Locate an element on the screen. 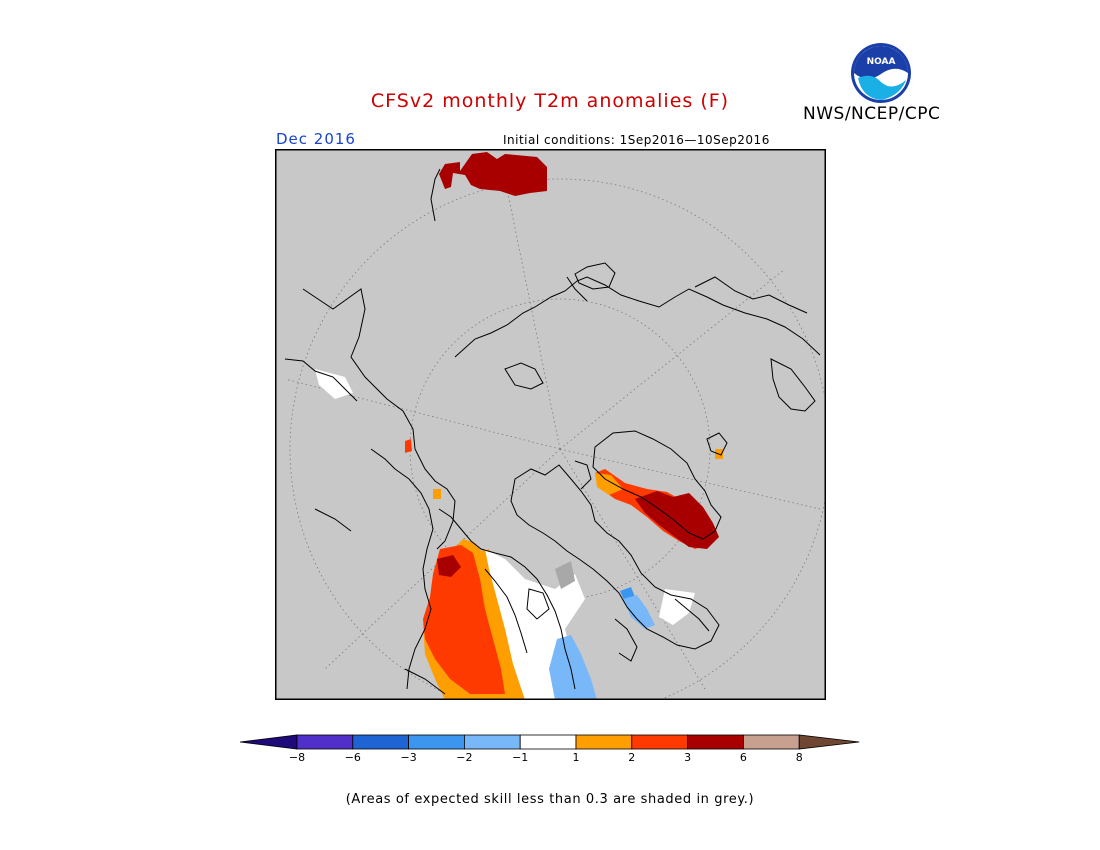 The height and width of the screenshot is (850, 1100). colorbar-tick-label: −8 is located at coordinates (297, 757).